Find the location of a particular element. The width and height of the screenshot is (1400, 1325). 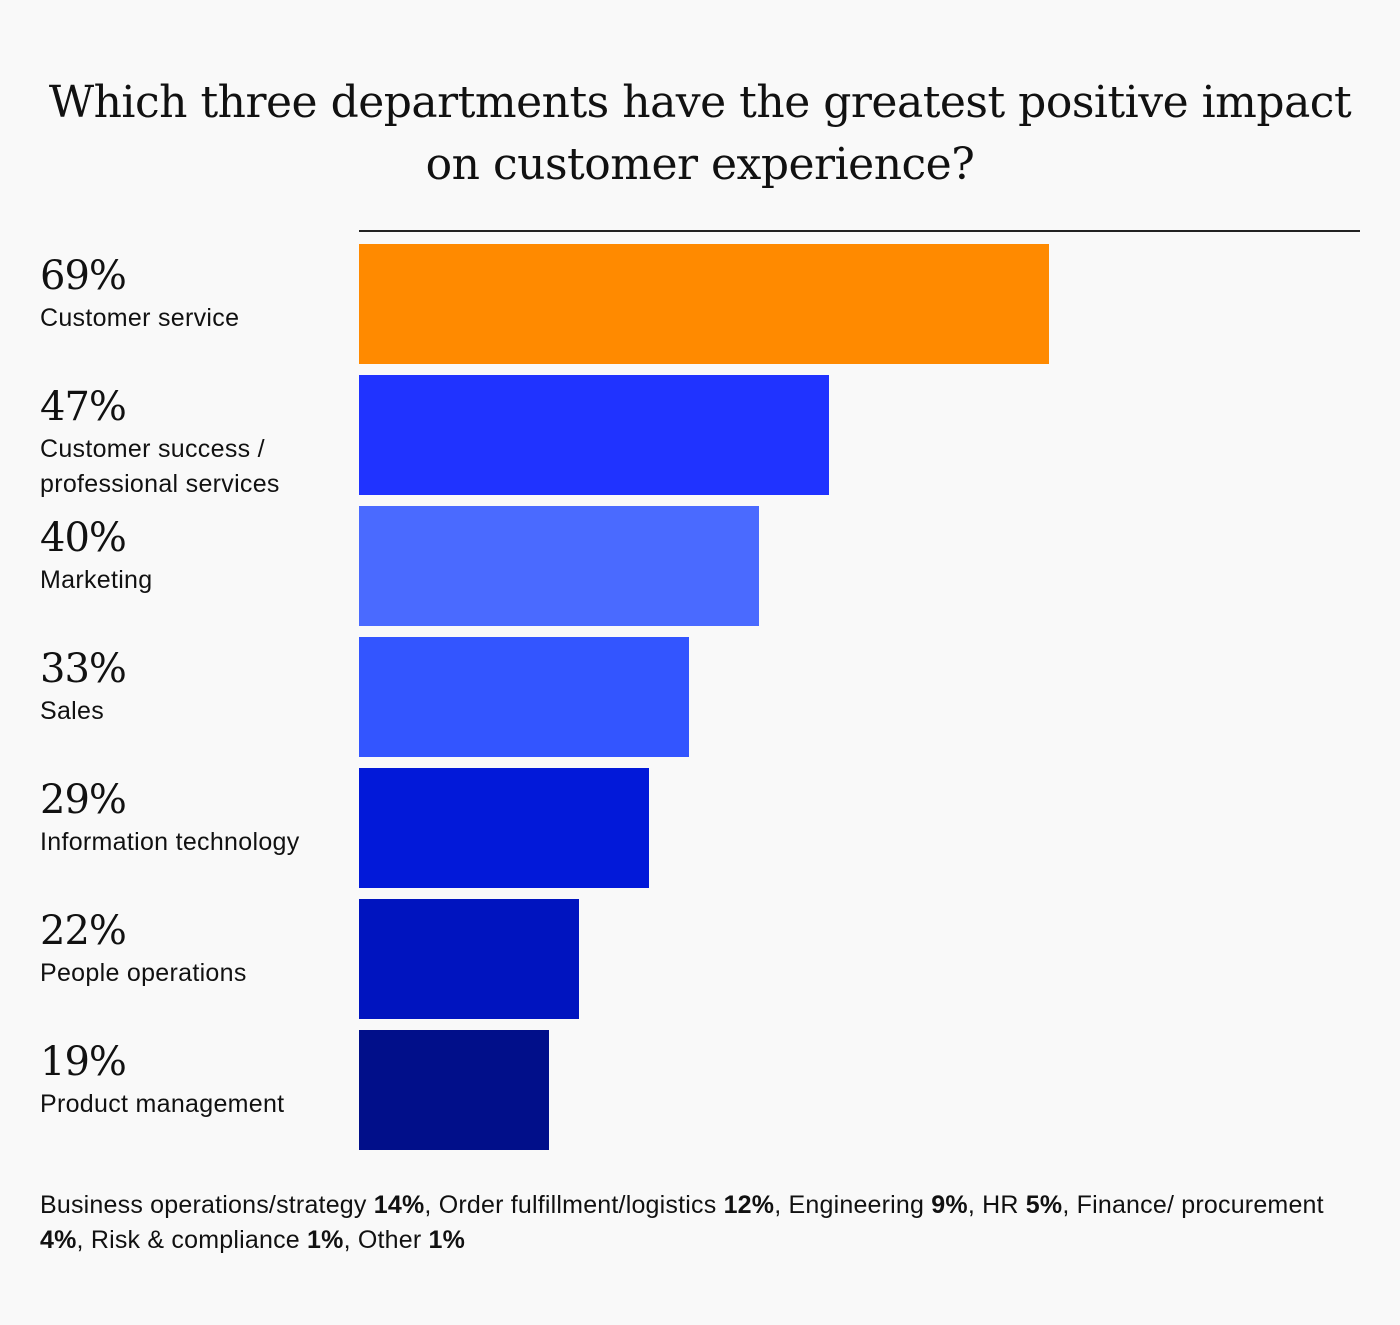

footnote-value-5: 4% is located at coordinates (58, 1240).